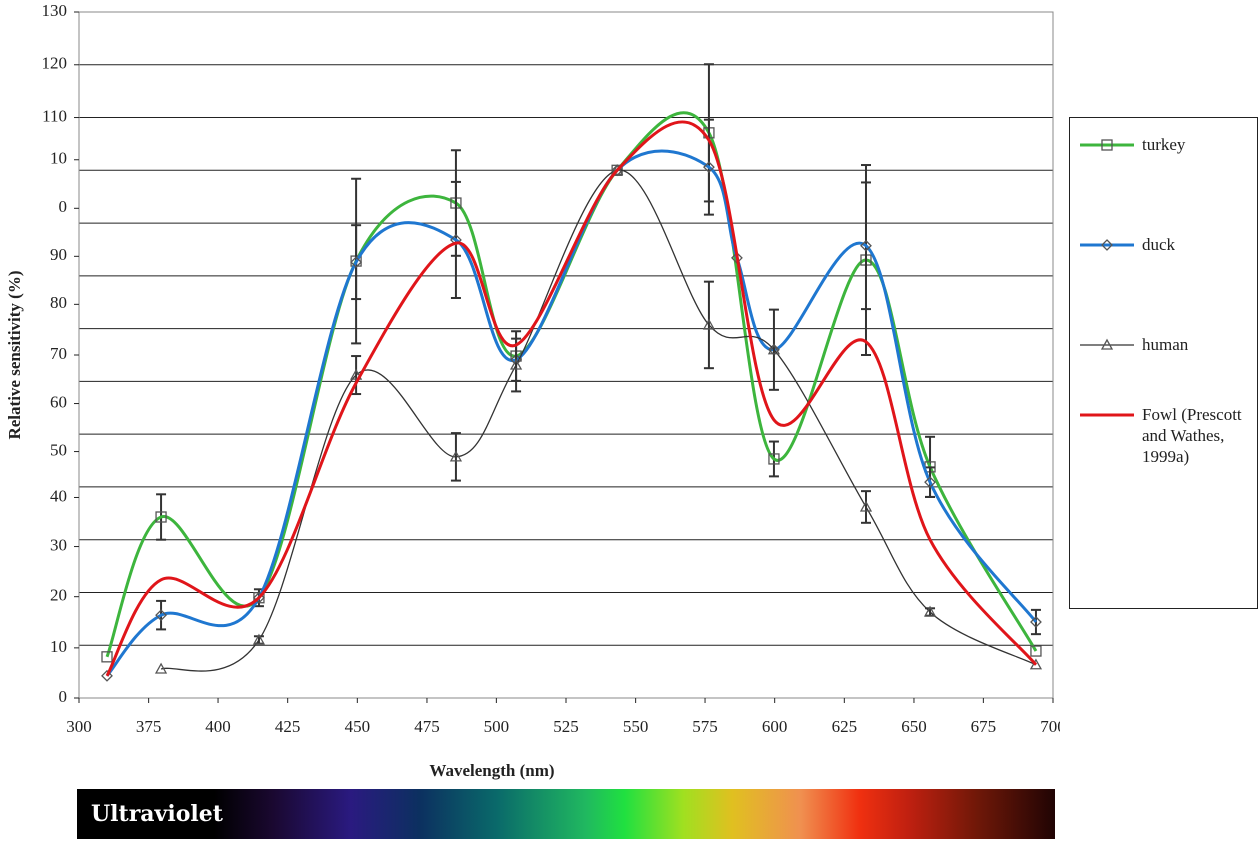  What do you see at coordinates (358, 726) in the screenshot?
I see `x-tick-label: 450` at bounding box center [358, 726].